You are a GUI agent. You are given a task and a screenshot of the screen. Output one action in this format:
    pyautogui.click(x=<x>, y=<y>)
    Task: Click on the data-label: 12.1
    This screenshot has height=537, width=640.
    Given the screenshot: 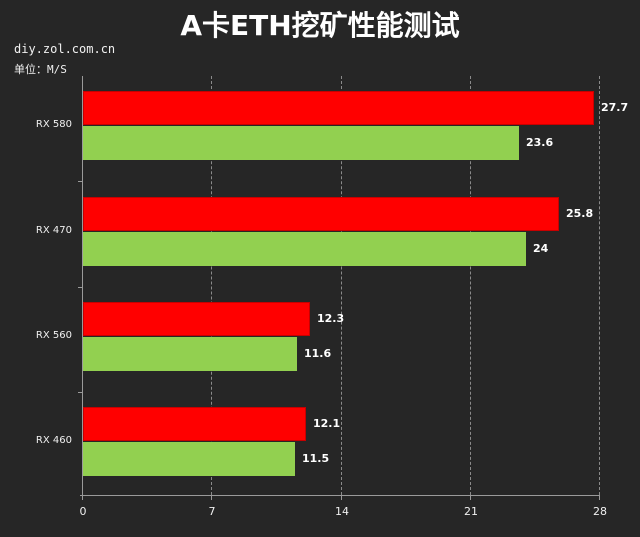 What is the action you would take?
    pyautogui.click(x=327, y=423)
    